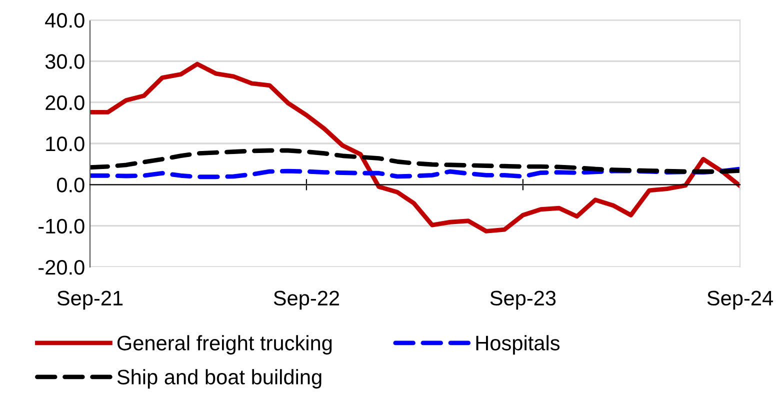  Describe the element at coordinates (523, 300) in the screenshot. I see `x-tick-label: Sep-23` at that location.